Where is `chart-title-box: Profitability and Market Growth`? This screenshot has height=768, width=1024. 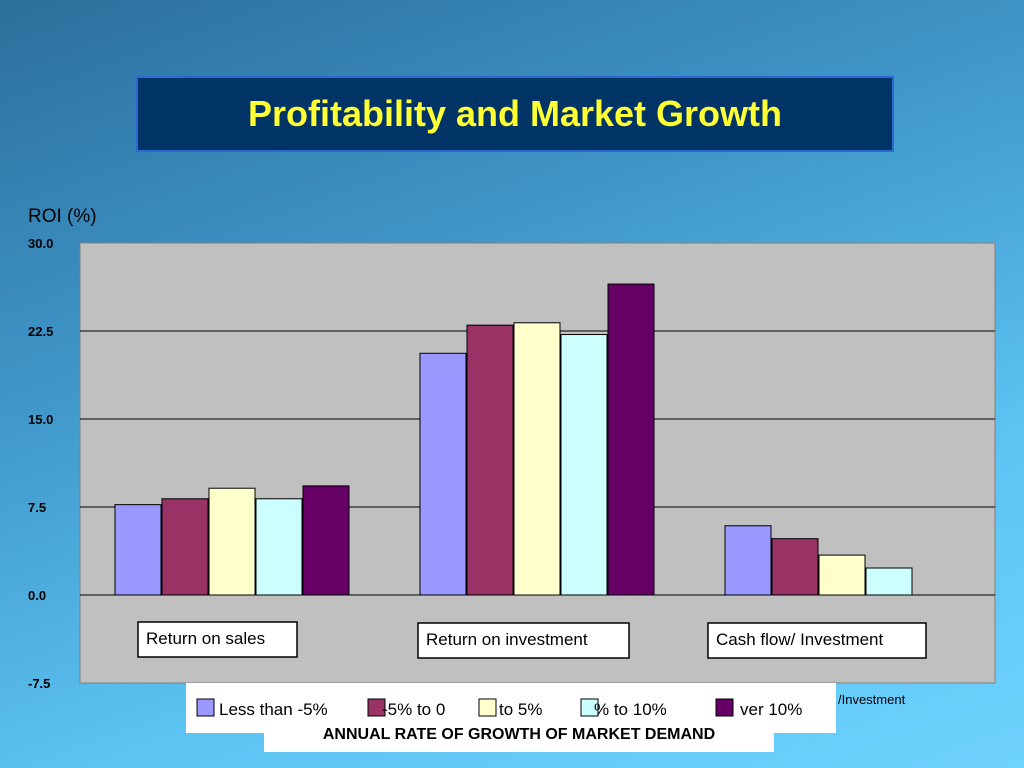
chart-title-box: Profitability and Market Growth is located at coordinates (515, 114).